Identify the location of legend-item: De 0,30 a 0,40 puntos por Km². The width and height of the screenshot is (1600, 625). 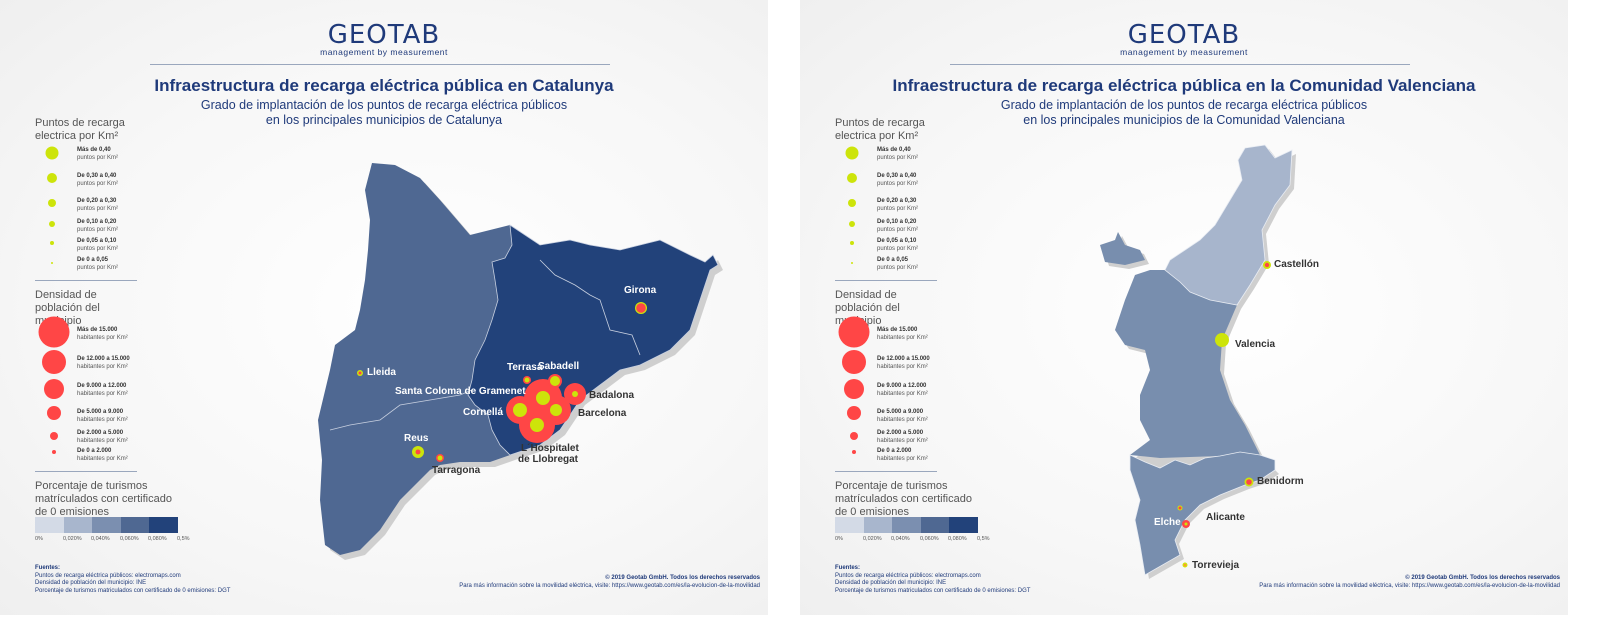
(898, 180).